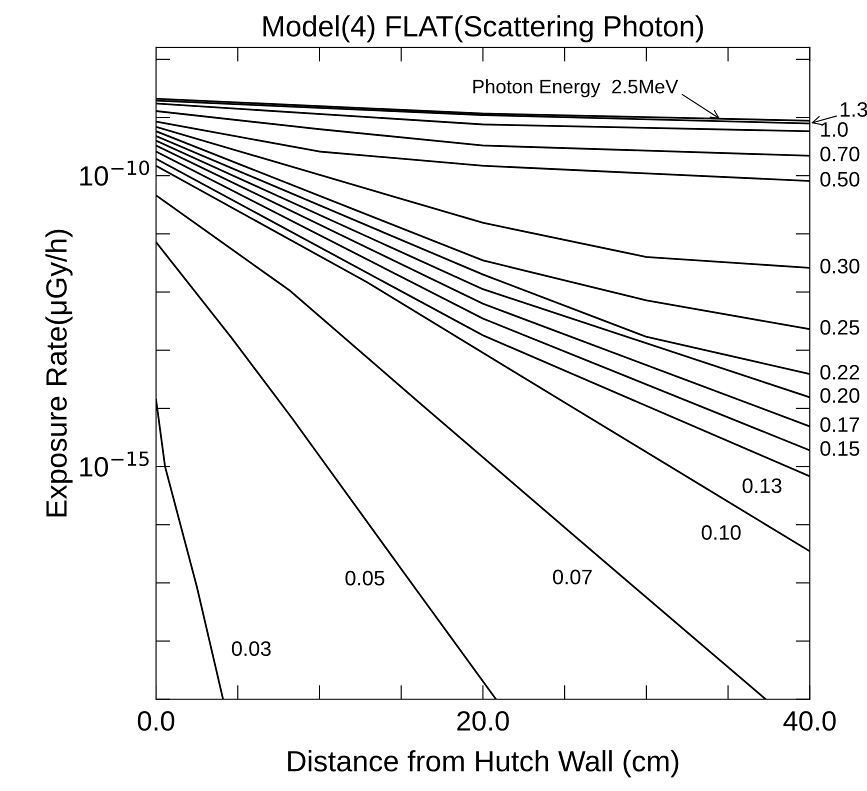 This screenshot has width=867, height=791. Describe the element at coordinates (156, 721) in the screenshot. I see `x-tick-label: 0.0` at that location.